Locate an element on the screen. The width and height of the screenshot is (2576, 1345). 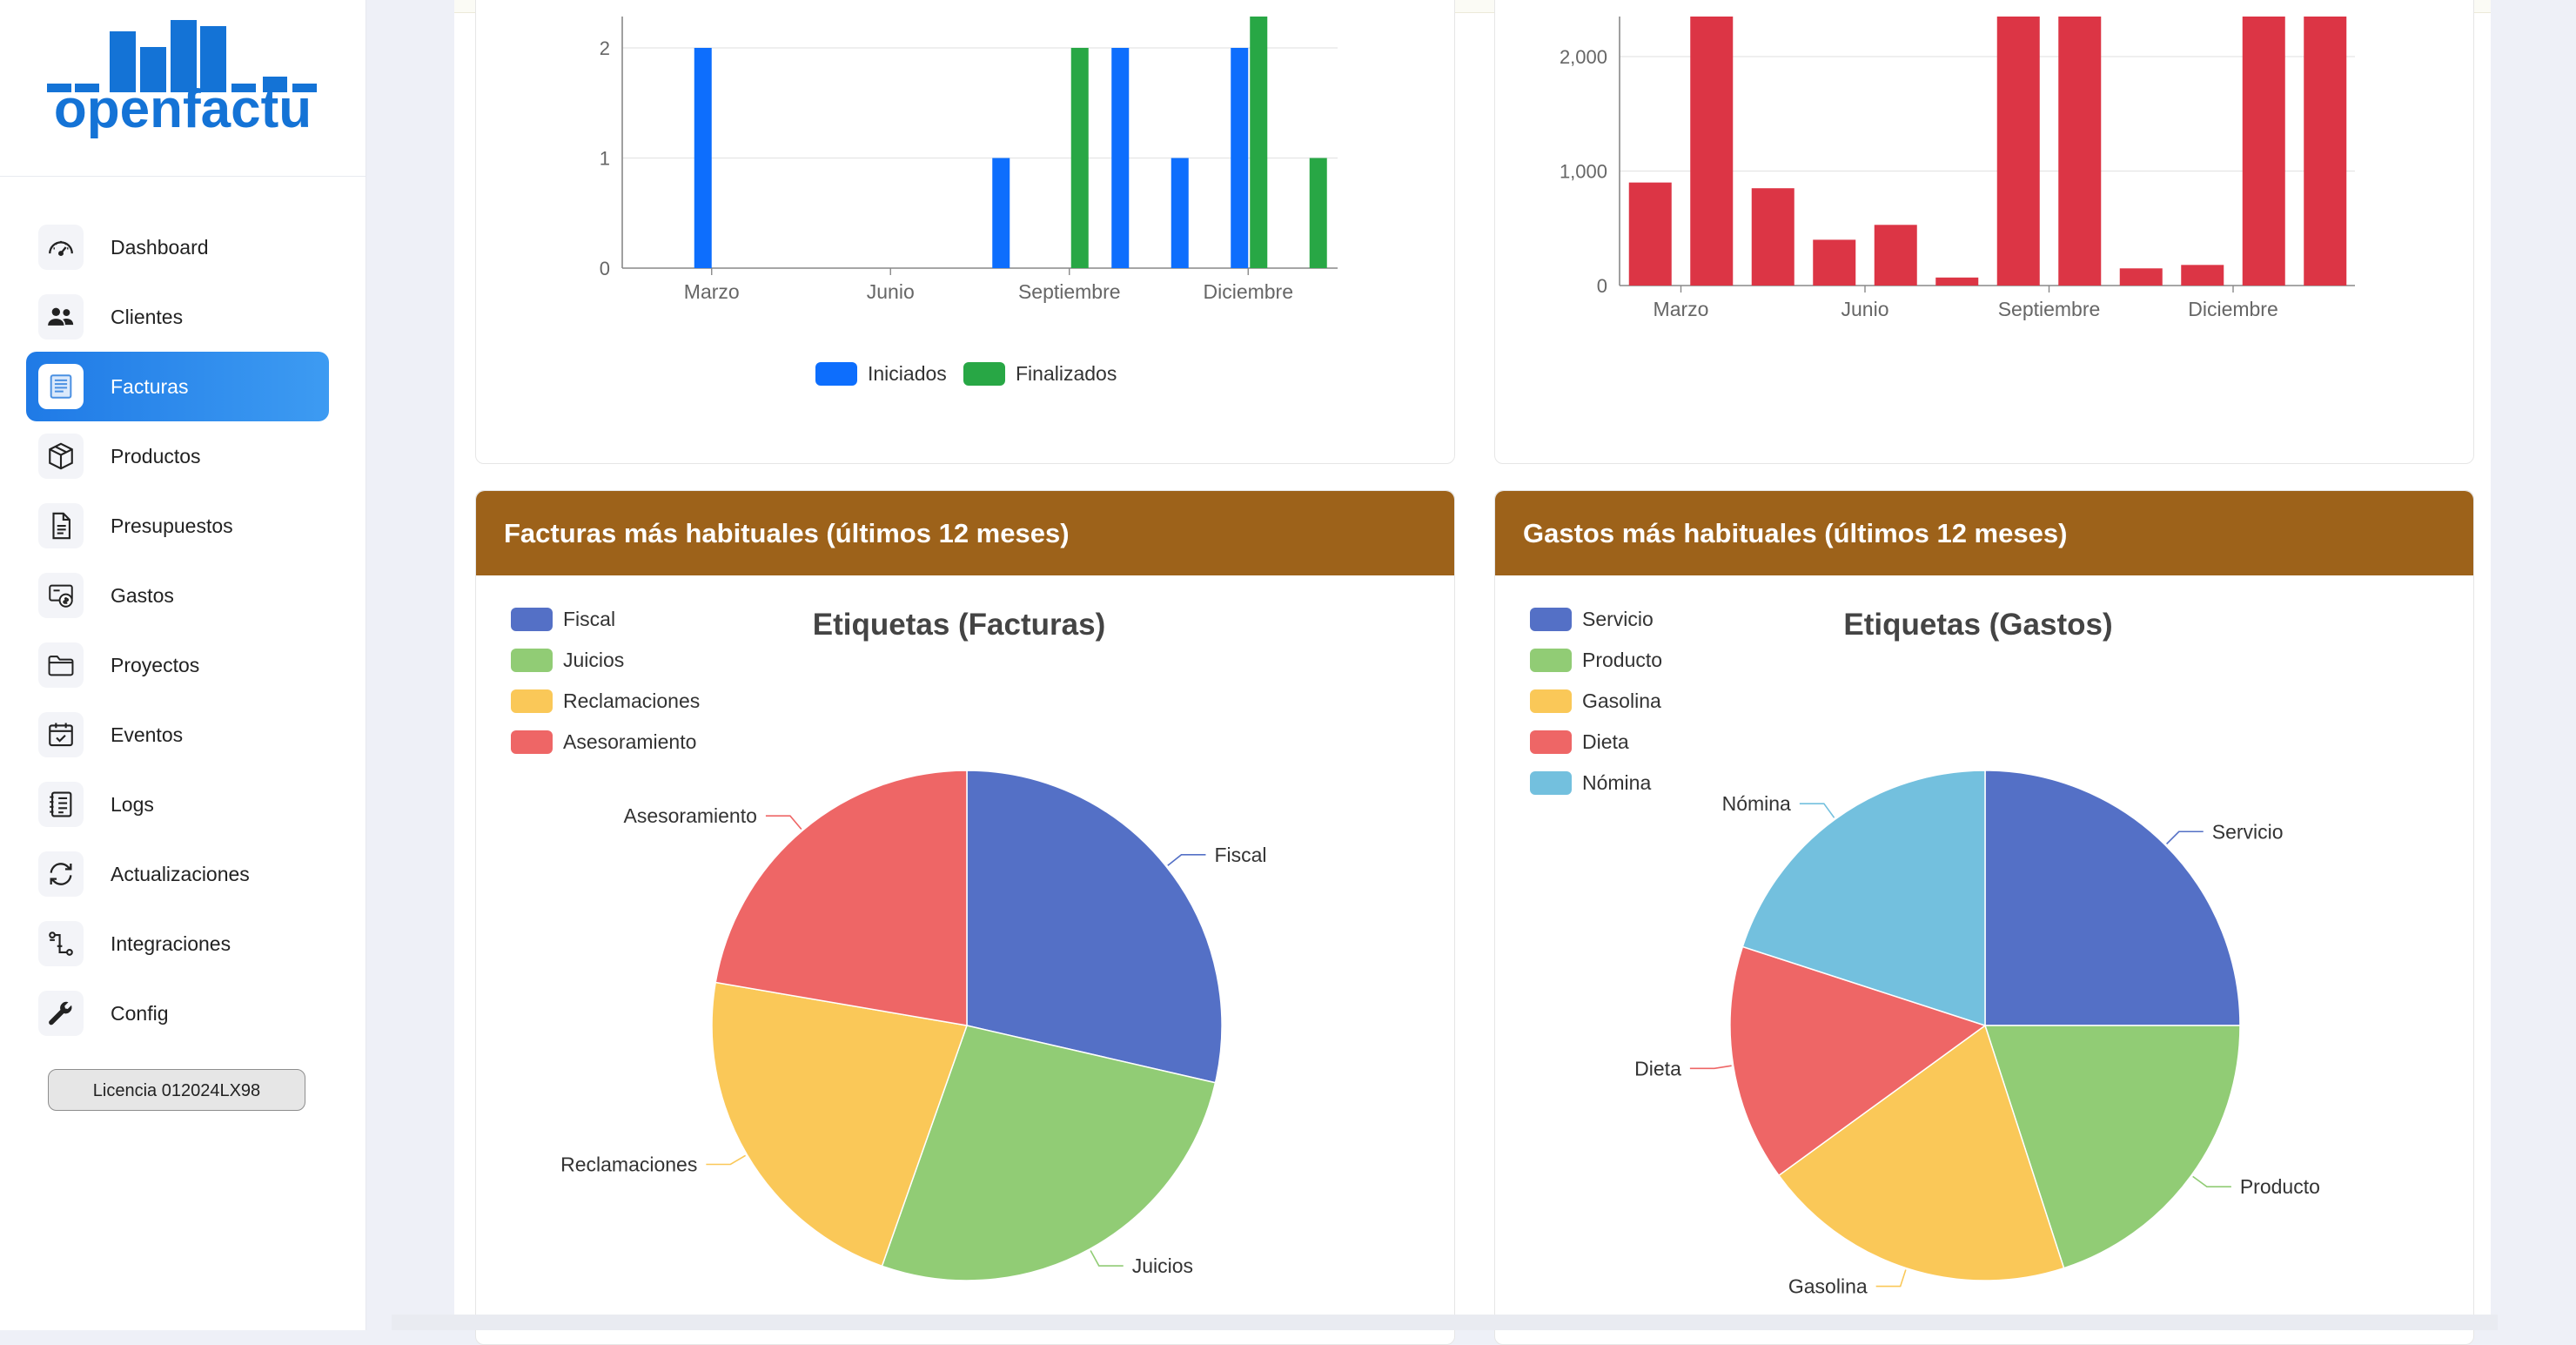
x-tick-label: Septiembre is located at coordinates (1069, 291).